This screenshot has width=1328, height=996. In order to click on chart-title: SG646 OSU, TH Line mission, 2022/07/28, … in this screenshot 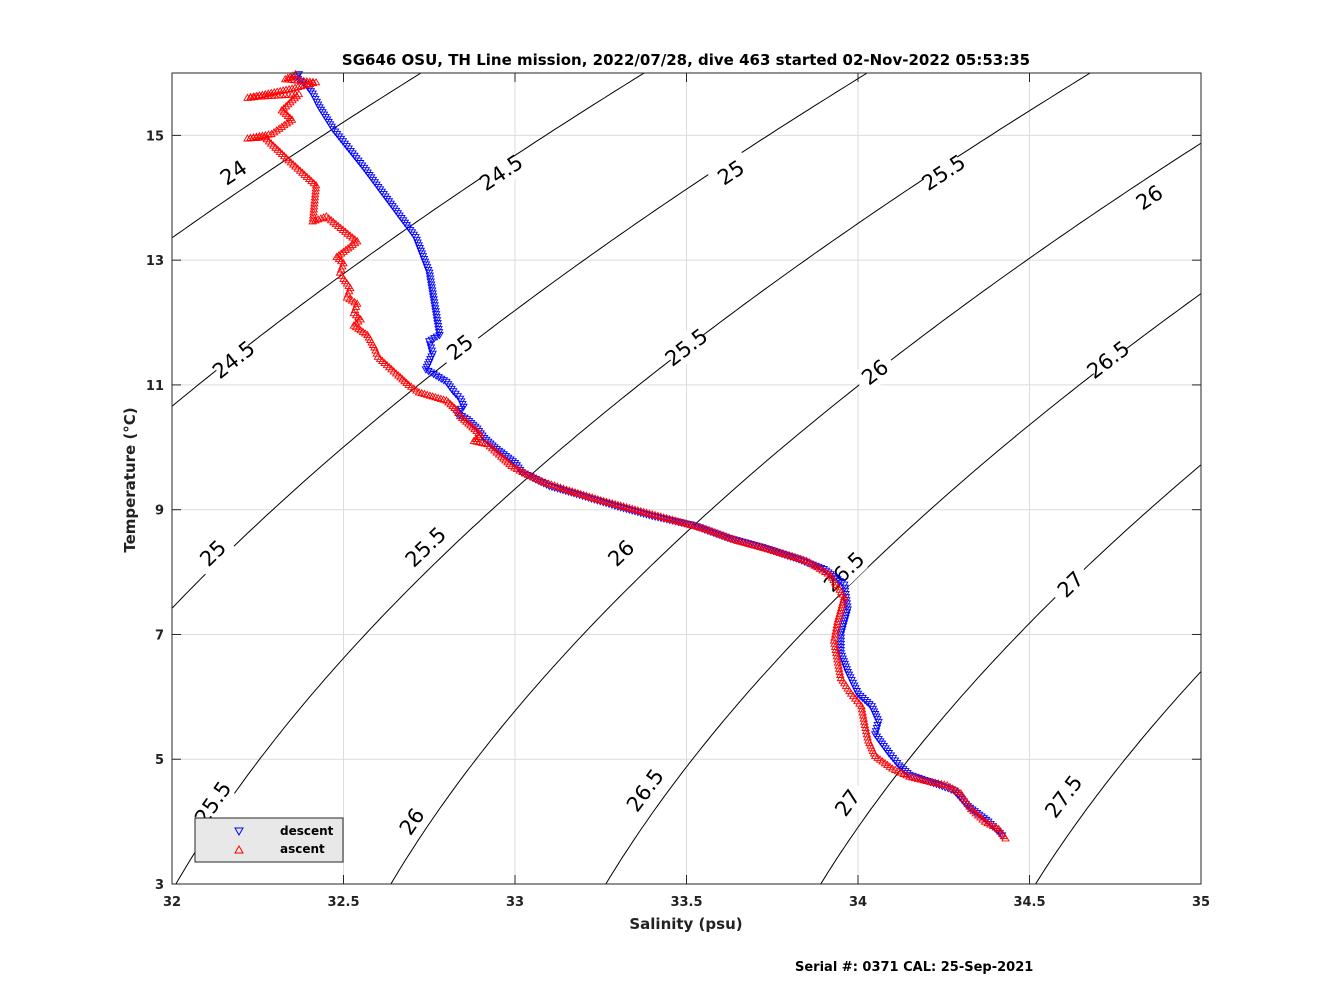, I will do `click(686, 60)`.